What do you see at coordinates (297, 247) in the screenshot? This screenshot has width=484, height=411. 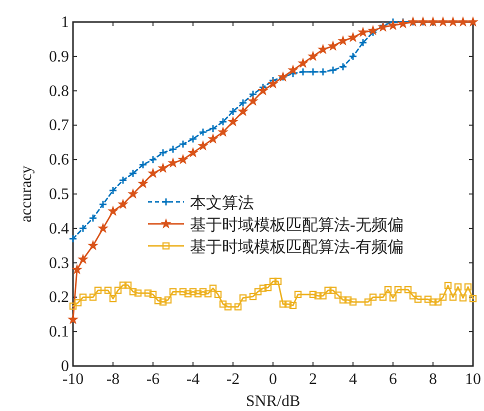 I see `legend-label: 基于时域模板匹配算法-有频偏` at bounding box center [297, 247].